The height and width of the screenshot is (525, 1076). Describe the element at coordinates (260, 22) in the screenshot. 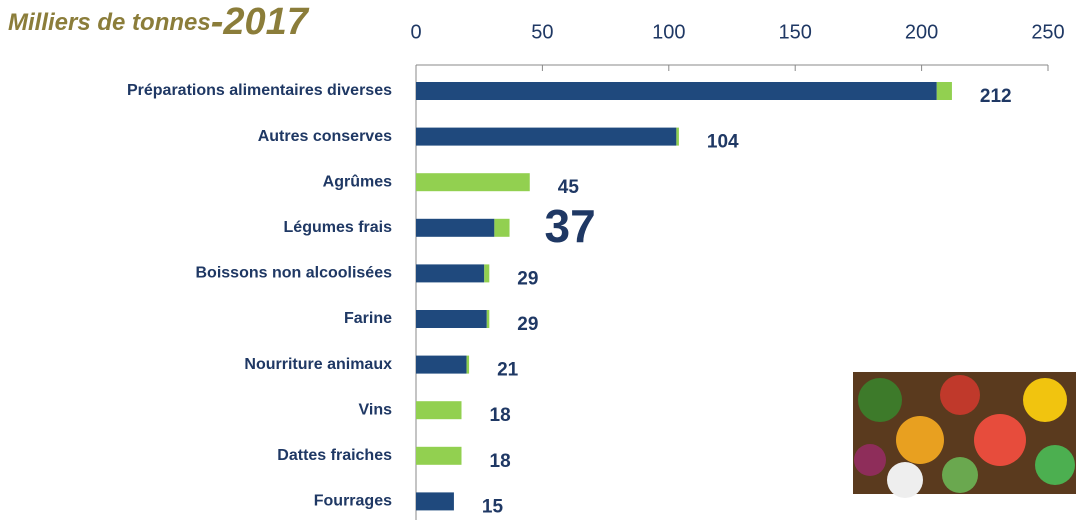

I see `chart-subtitle: -2017` at that location.